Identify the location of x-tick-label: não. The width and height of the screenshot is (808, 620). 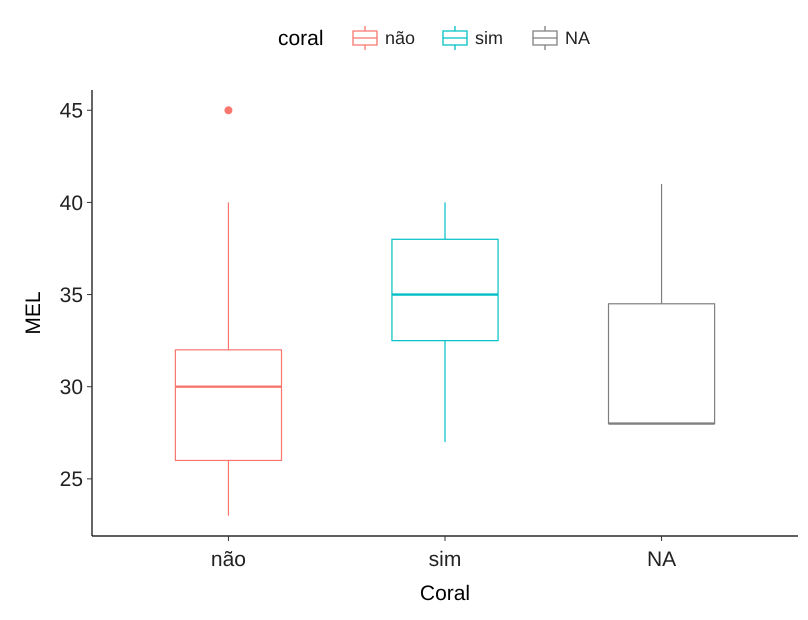
(228, 559).